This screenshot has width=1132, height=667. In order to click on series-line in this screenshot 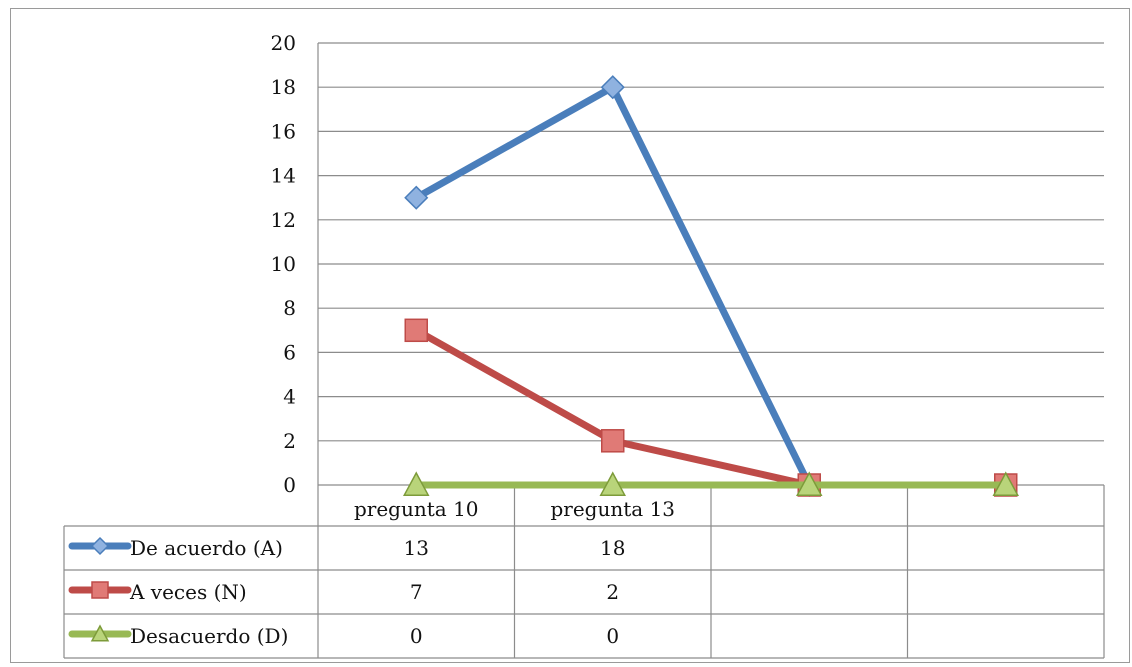, I will do `click(710, 408)`.